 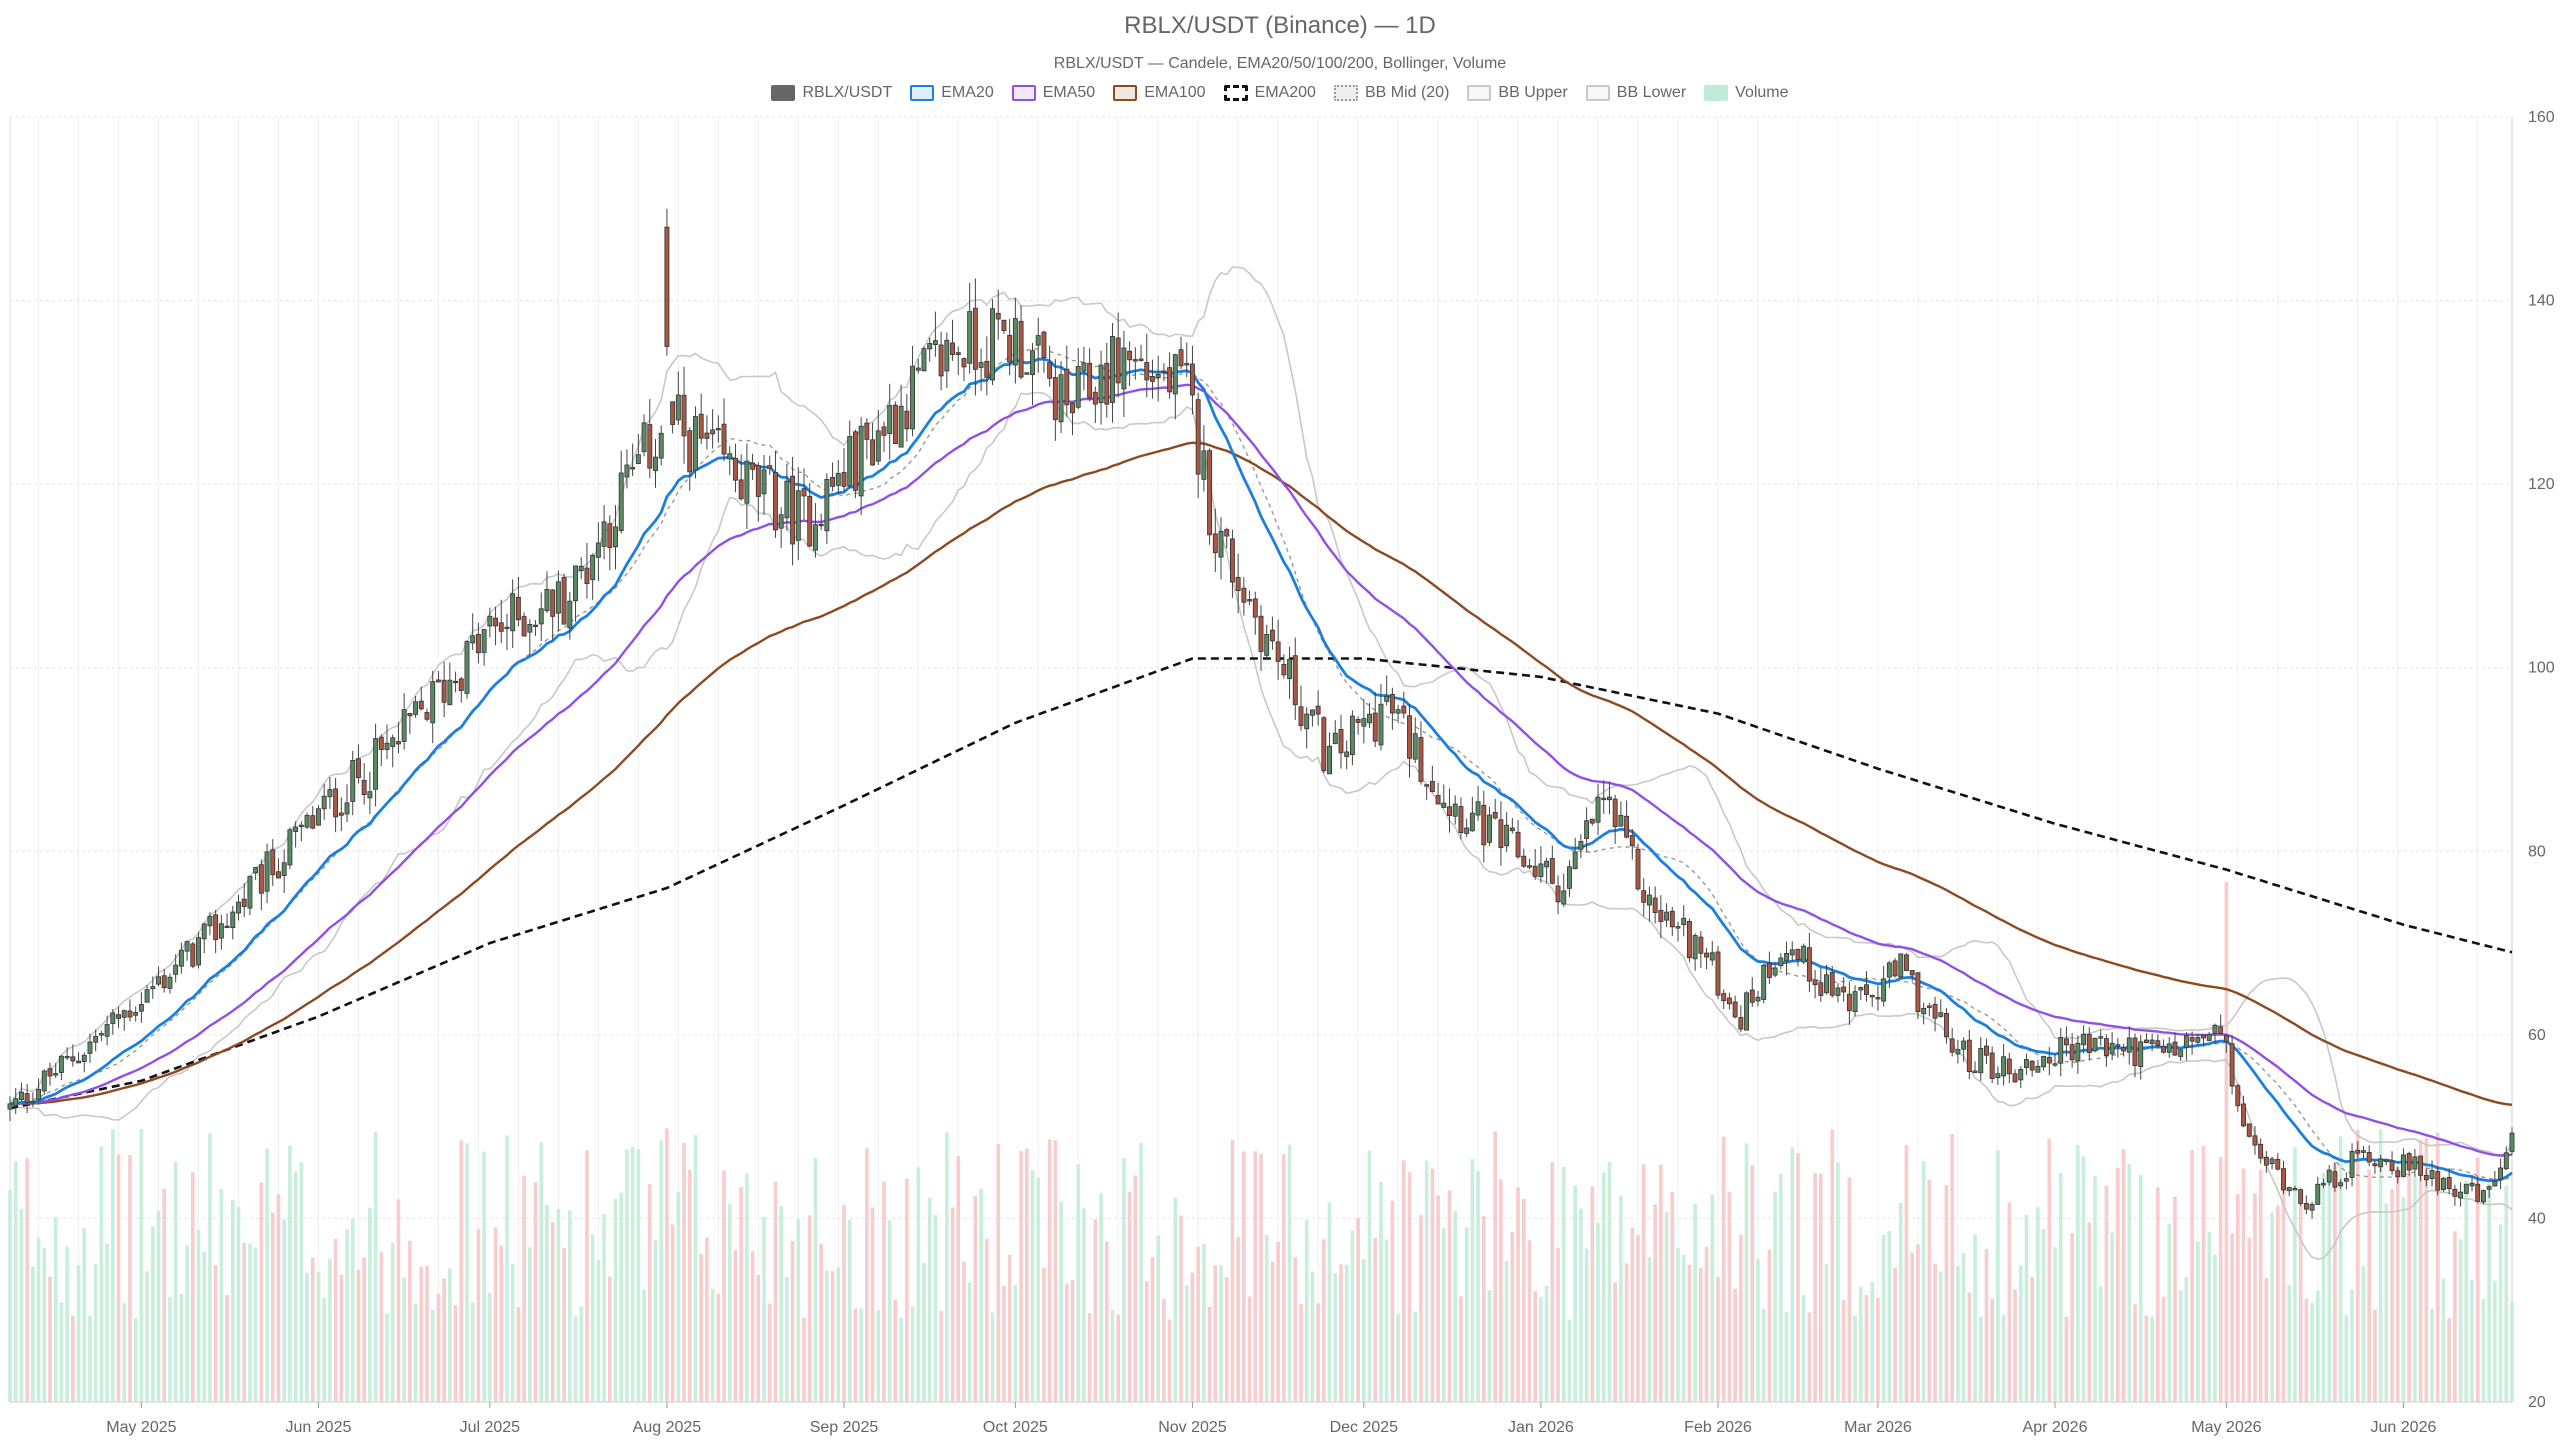 I want to click on legend-item: EMA200, so click(x=1269, y=93).